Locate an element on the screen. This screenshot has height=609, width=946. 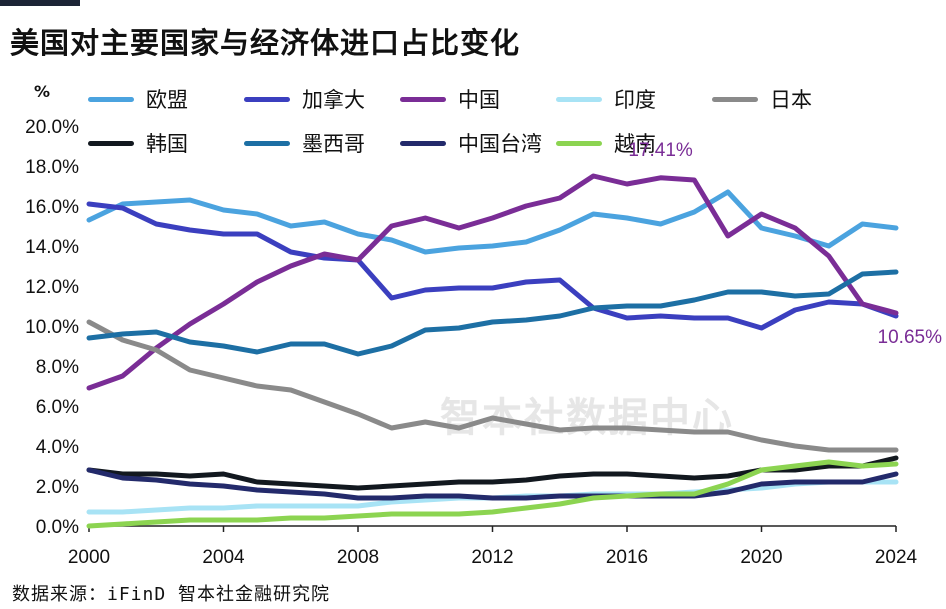
legend-label-japan: 日本 is located at coordinates (791, 100).